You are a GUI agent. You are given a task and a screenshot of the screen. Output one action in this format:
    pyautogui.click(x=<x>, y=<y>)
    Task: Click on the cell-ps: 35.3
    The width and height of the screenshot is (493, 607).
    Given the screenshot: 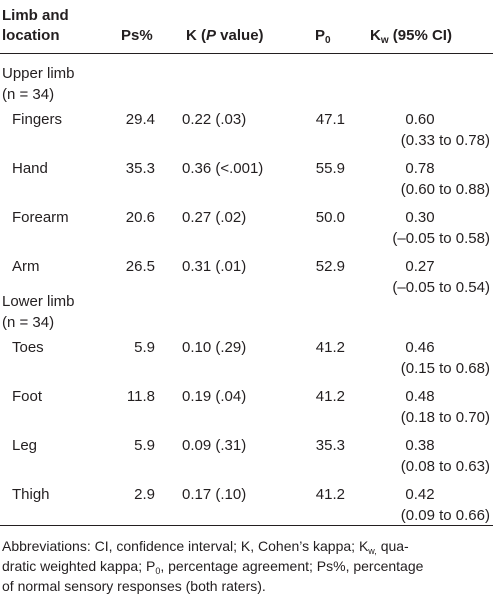 What is the action you would take?
    pyautogui.click(x=140, y=168)
    